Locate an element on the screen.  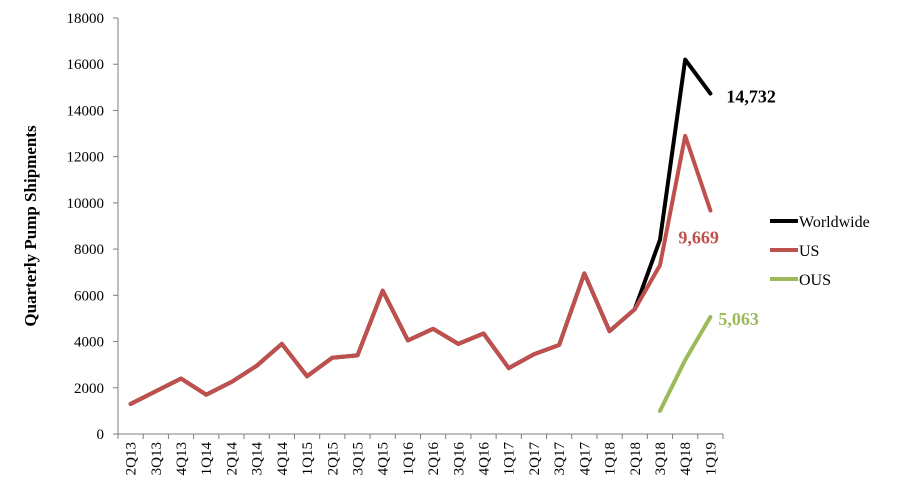
x-tick-label: 2Q18 is located at coordinates (636, 458).